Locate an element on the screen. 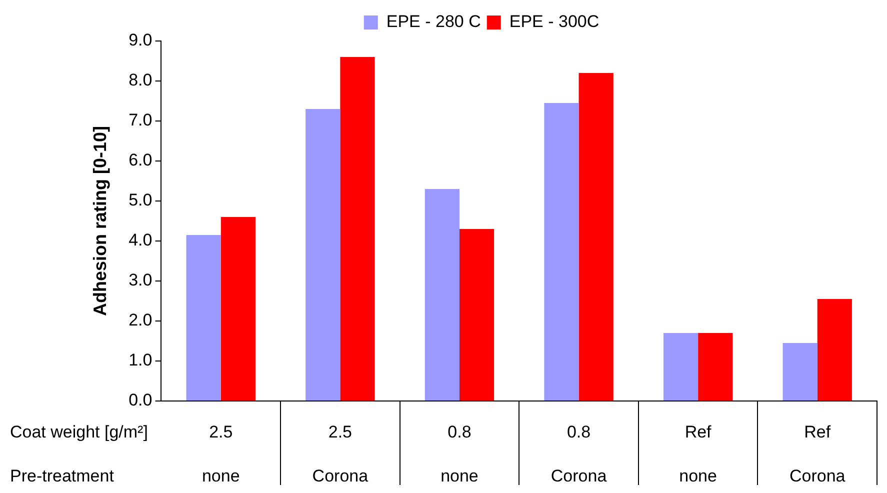  category-label: 0.8 none is located at coordinates (459, 454).